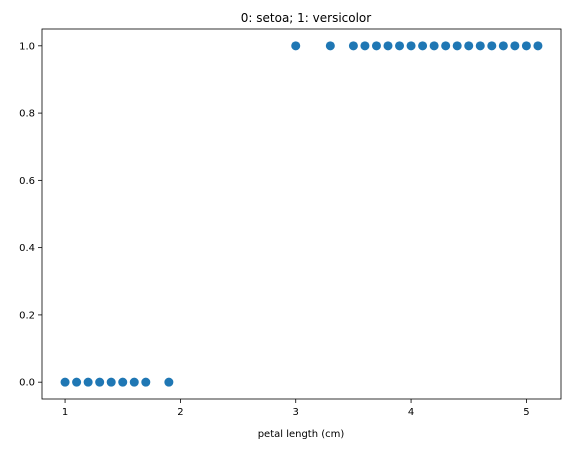 The image size is (570, 449). I want to click on x-tick-label: 2, so click(180, 412).